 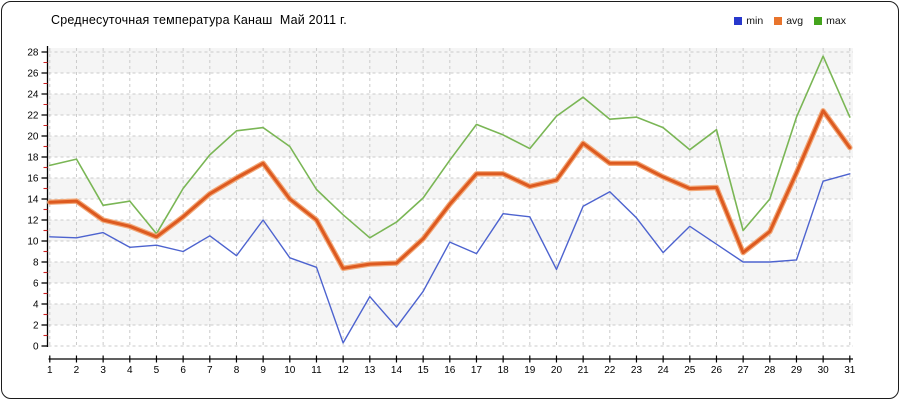 I want to click on x-tick-label: 12, so click(x=344, y=370).